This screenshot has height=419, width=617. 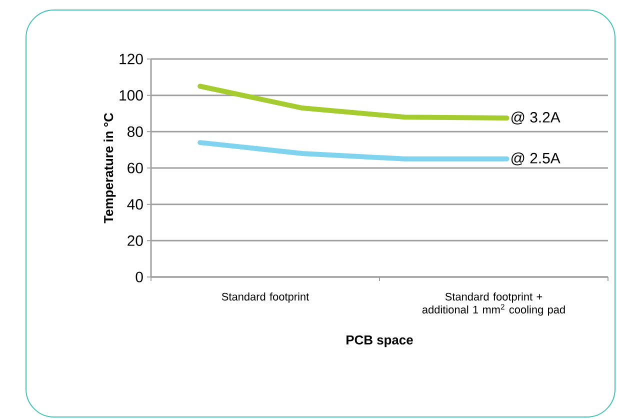 I want to click on text: Standard footprint + additional 1 mm$^{2}$ cooling pad, so click(x=493, y=304).